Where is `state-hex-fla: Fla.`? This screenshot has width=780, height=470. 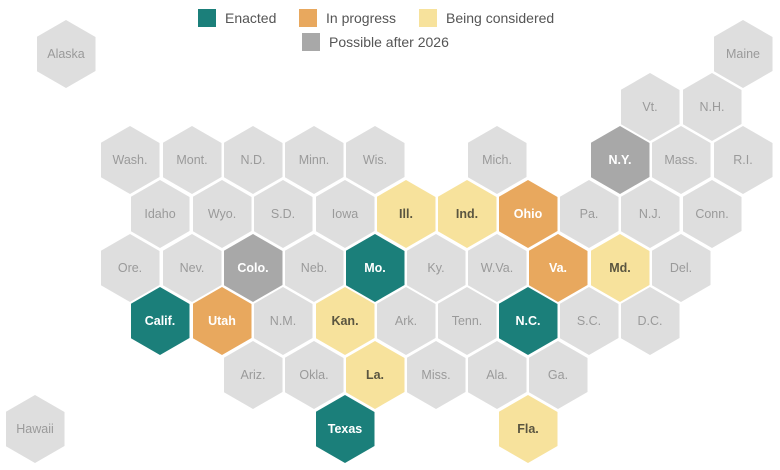 state-hex-fla: Fla. is located at coordinates (528, 429).